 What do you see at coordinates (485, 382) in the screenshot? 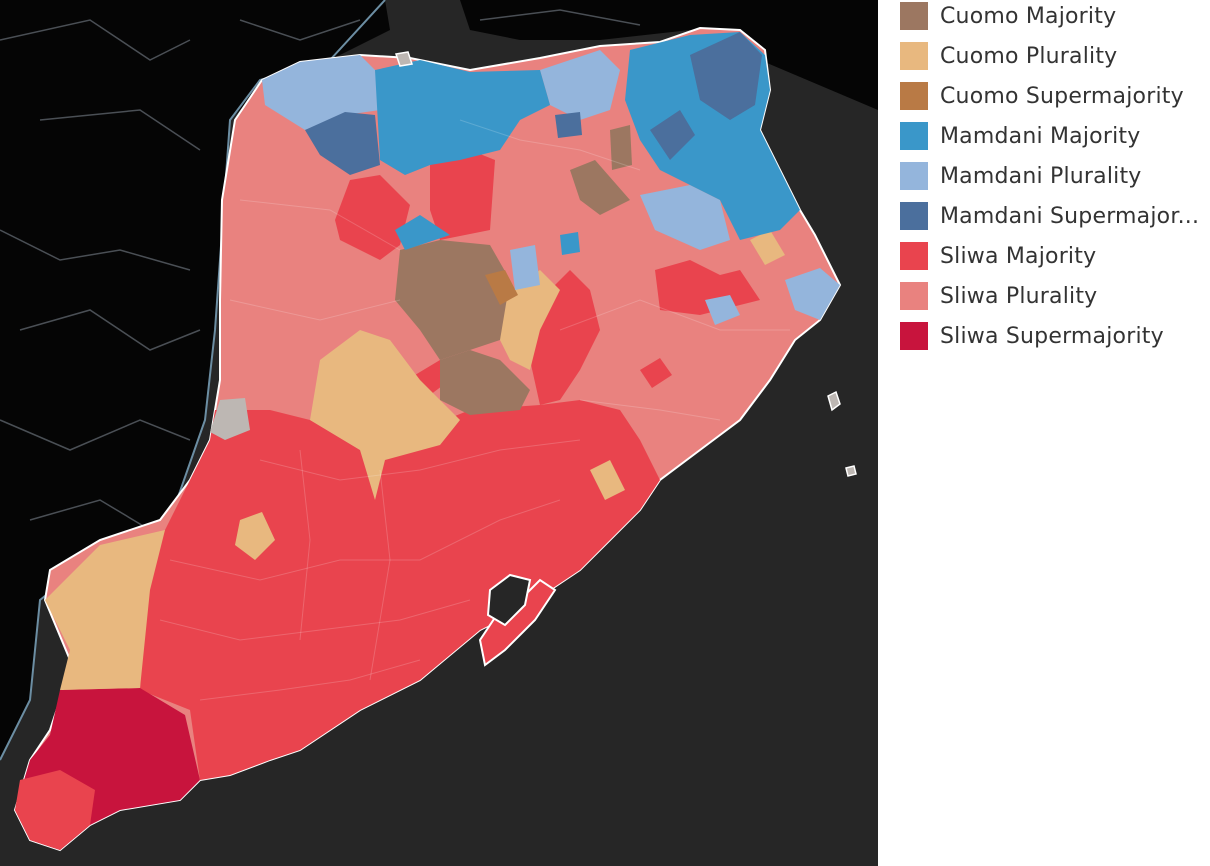
I see `region-cuomo-majority-south` at bounding box center [485, 382].